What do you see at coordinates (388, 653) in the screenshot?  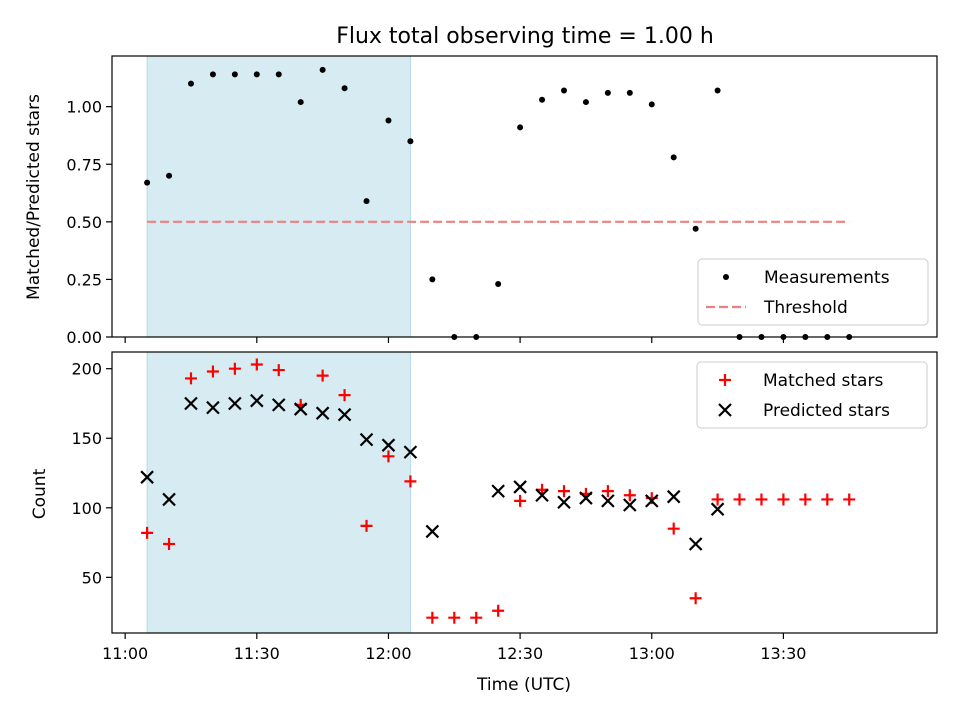 I see `x-tick-label: 12:00` at bounding box center [388, 653].